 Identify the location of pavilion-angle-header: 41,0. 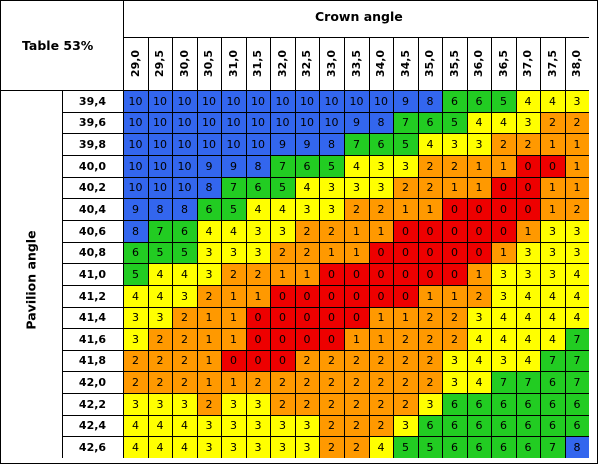
(92, 274).